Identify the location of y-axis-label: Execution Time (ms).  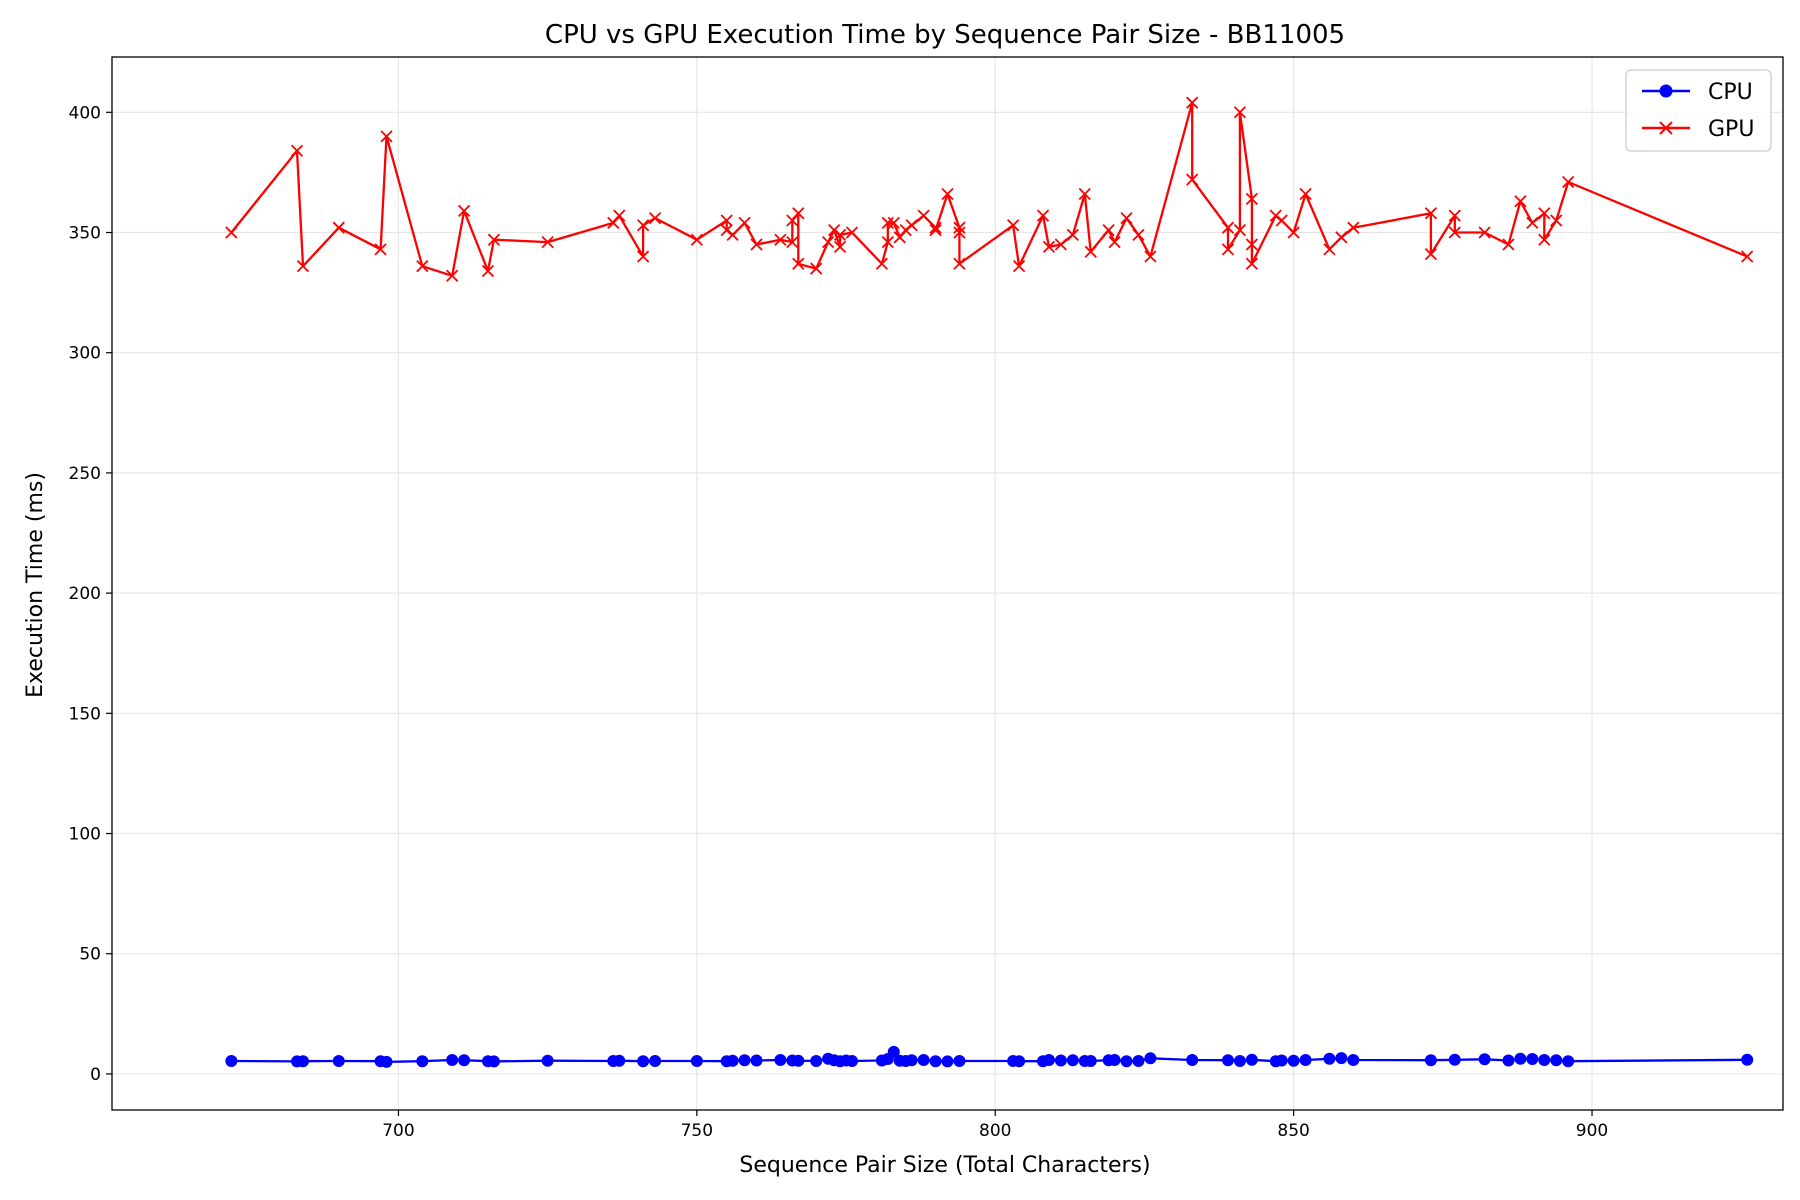
(35, 585).